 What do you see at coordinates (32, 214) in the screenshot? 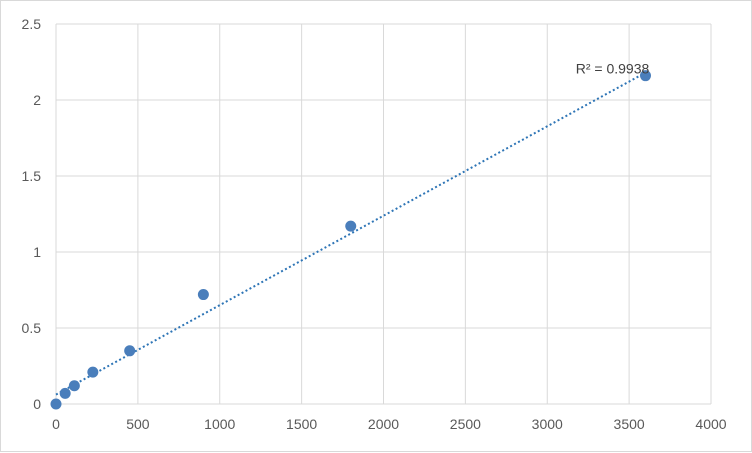
I see `y-axis-tick-labels: 0 0.5 1 1.5 2 2.5` at bounding box center [32, 214].